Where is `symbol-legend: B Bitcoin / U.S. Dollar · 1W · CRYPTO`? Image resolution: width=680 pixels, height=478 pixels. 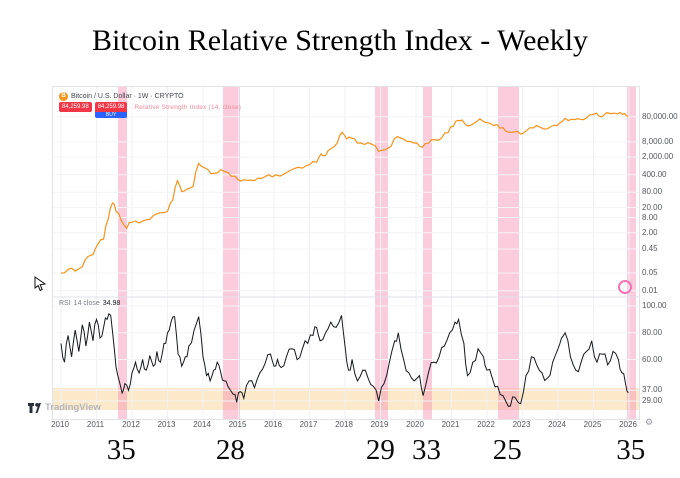 symbol-legend: B Bitcoin / U.S. Dollar · 1W · CRYPTO is located at coordinates (121, 96).